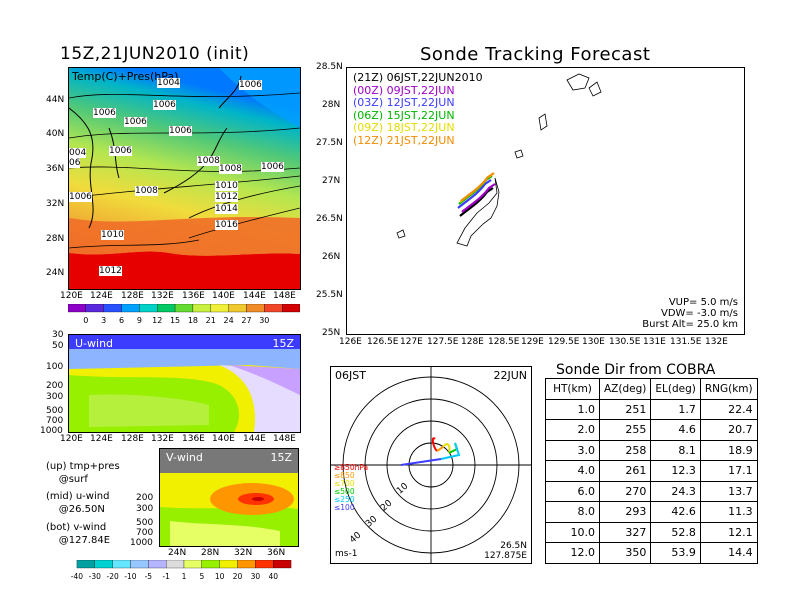 Image resolution: width=792 pixels, height=612 pixels. I want to click on main-title: Sonde Tracking Forecast, so click(535, 54).